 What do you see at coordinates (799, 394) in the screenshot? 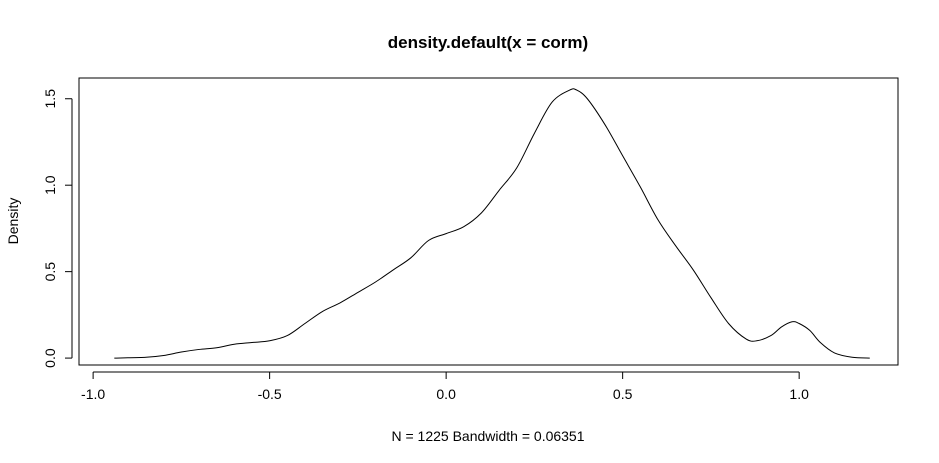
I see `x-tick-label: 1.0` at bounding box center [799, 394].